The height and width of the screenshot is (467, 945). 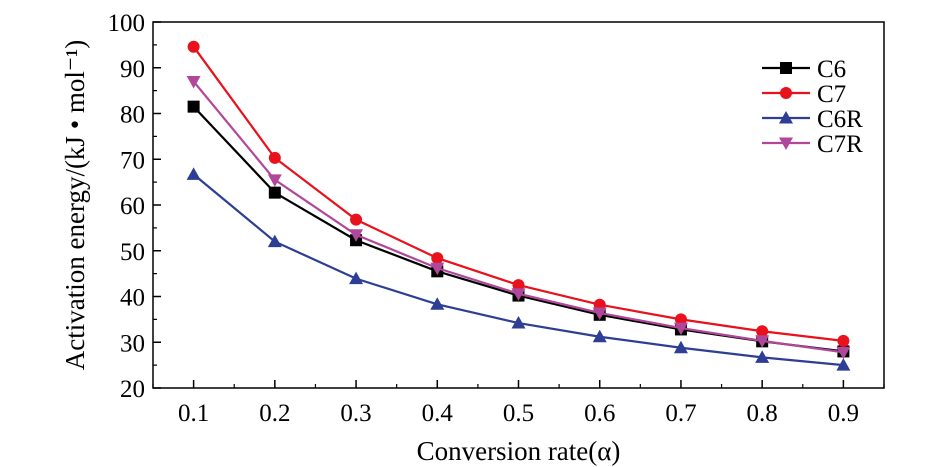 I want to click on y-tick-label: 40, so click(x=132, y=298).